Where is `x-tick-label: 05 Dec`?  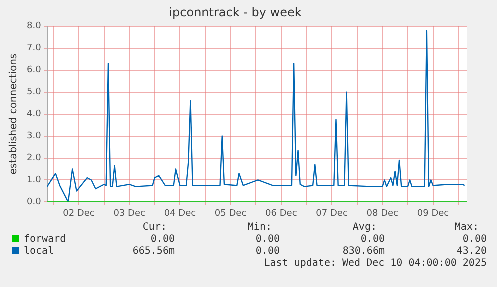 x-tick-label: 05 Dec is located at coordinates (230, 213).